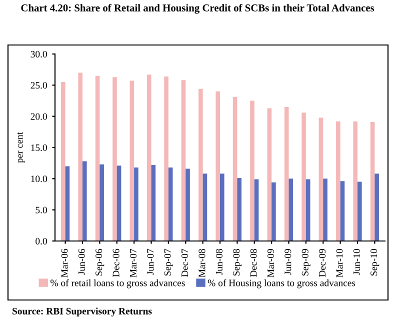 The width and height of the screenshot is (395, 324). What do you see at coordinates (81, 261) in the screenshot?
I see `x-tick-label: Jun-06` at bounding box center [81, 261].